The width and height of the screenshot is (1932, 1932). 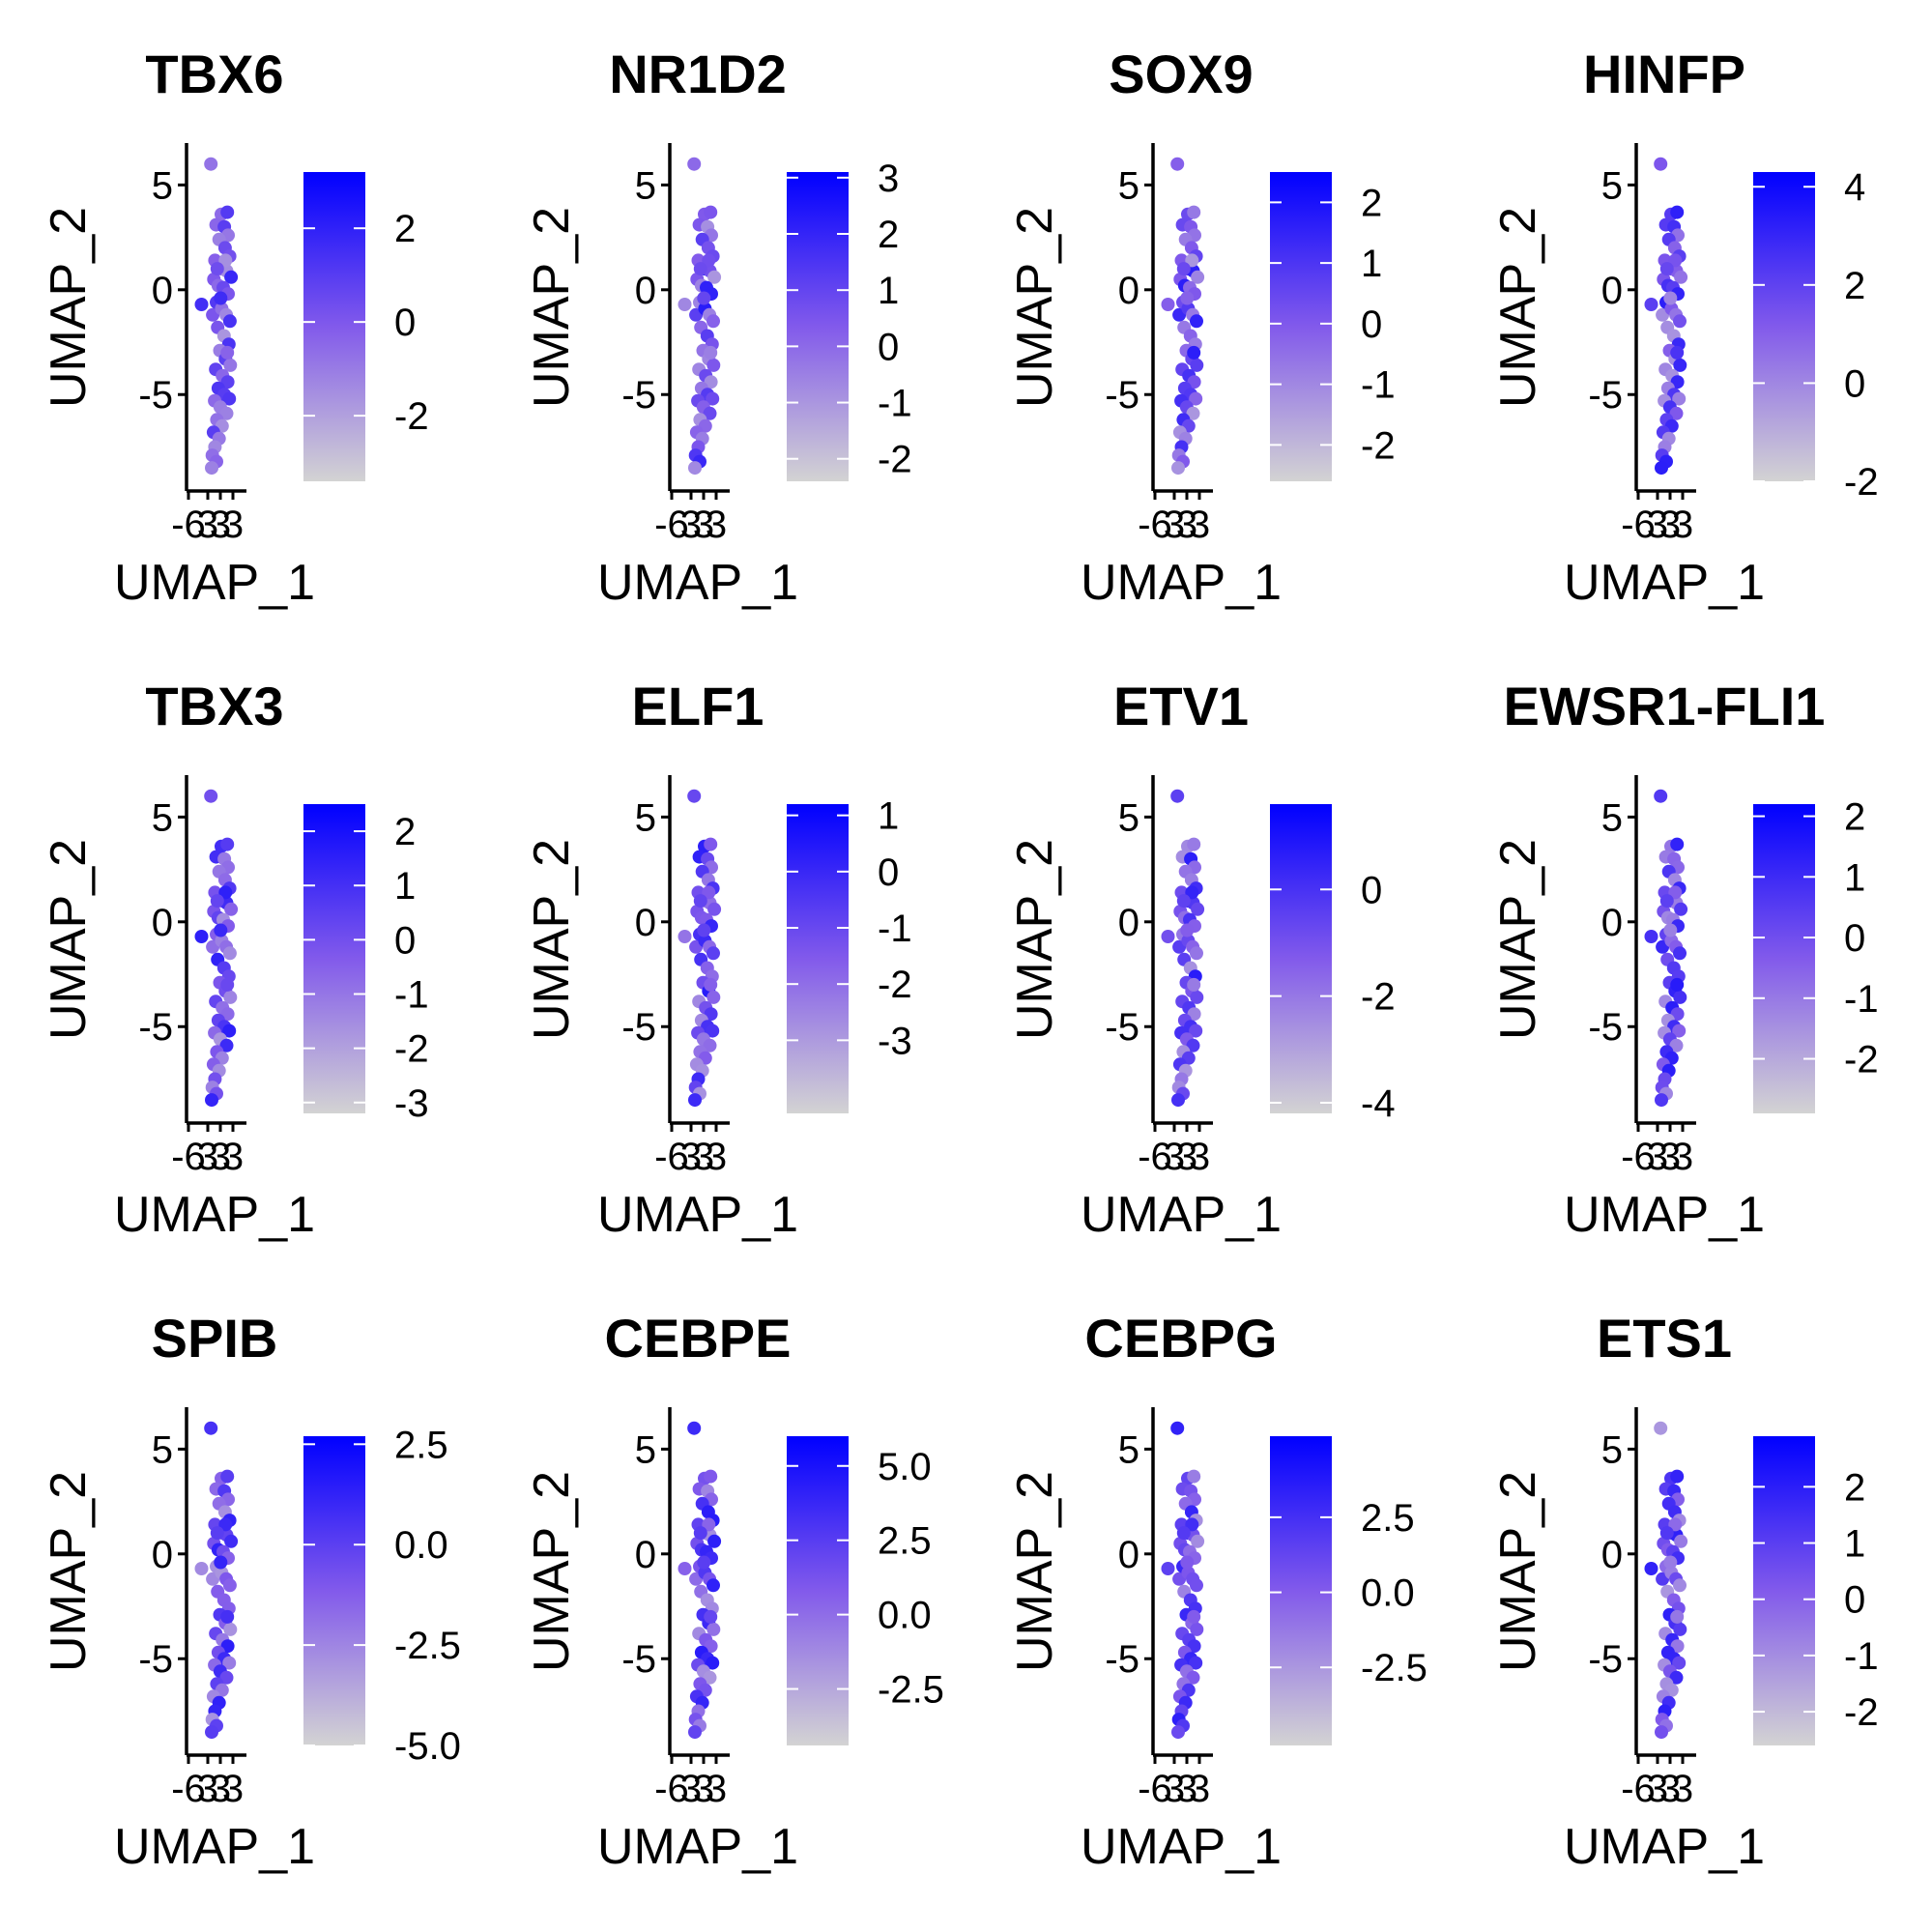 What do you see at coordinates (427, 1746) in the screenshot?
I see `legend-tick-label: -5.0` at bounding box center [427, 1746].